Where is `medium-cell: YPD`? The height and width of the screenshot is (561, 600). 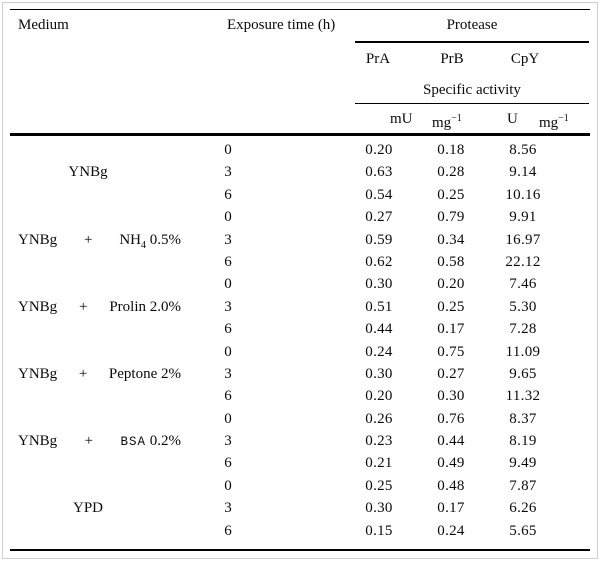 medium-cell: YPD is located at coordinates (88, 508).